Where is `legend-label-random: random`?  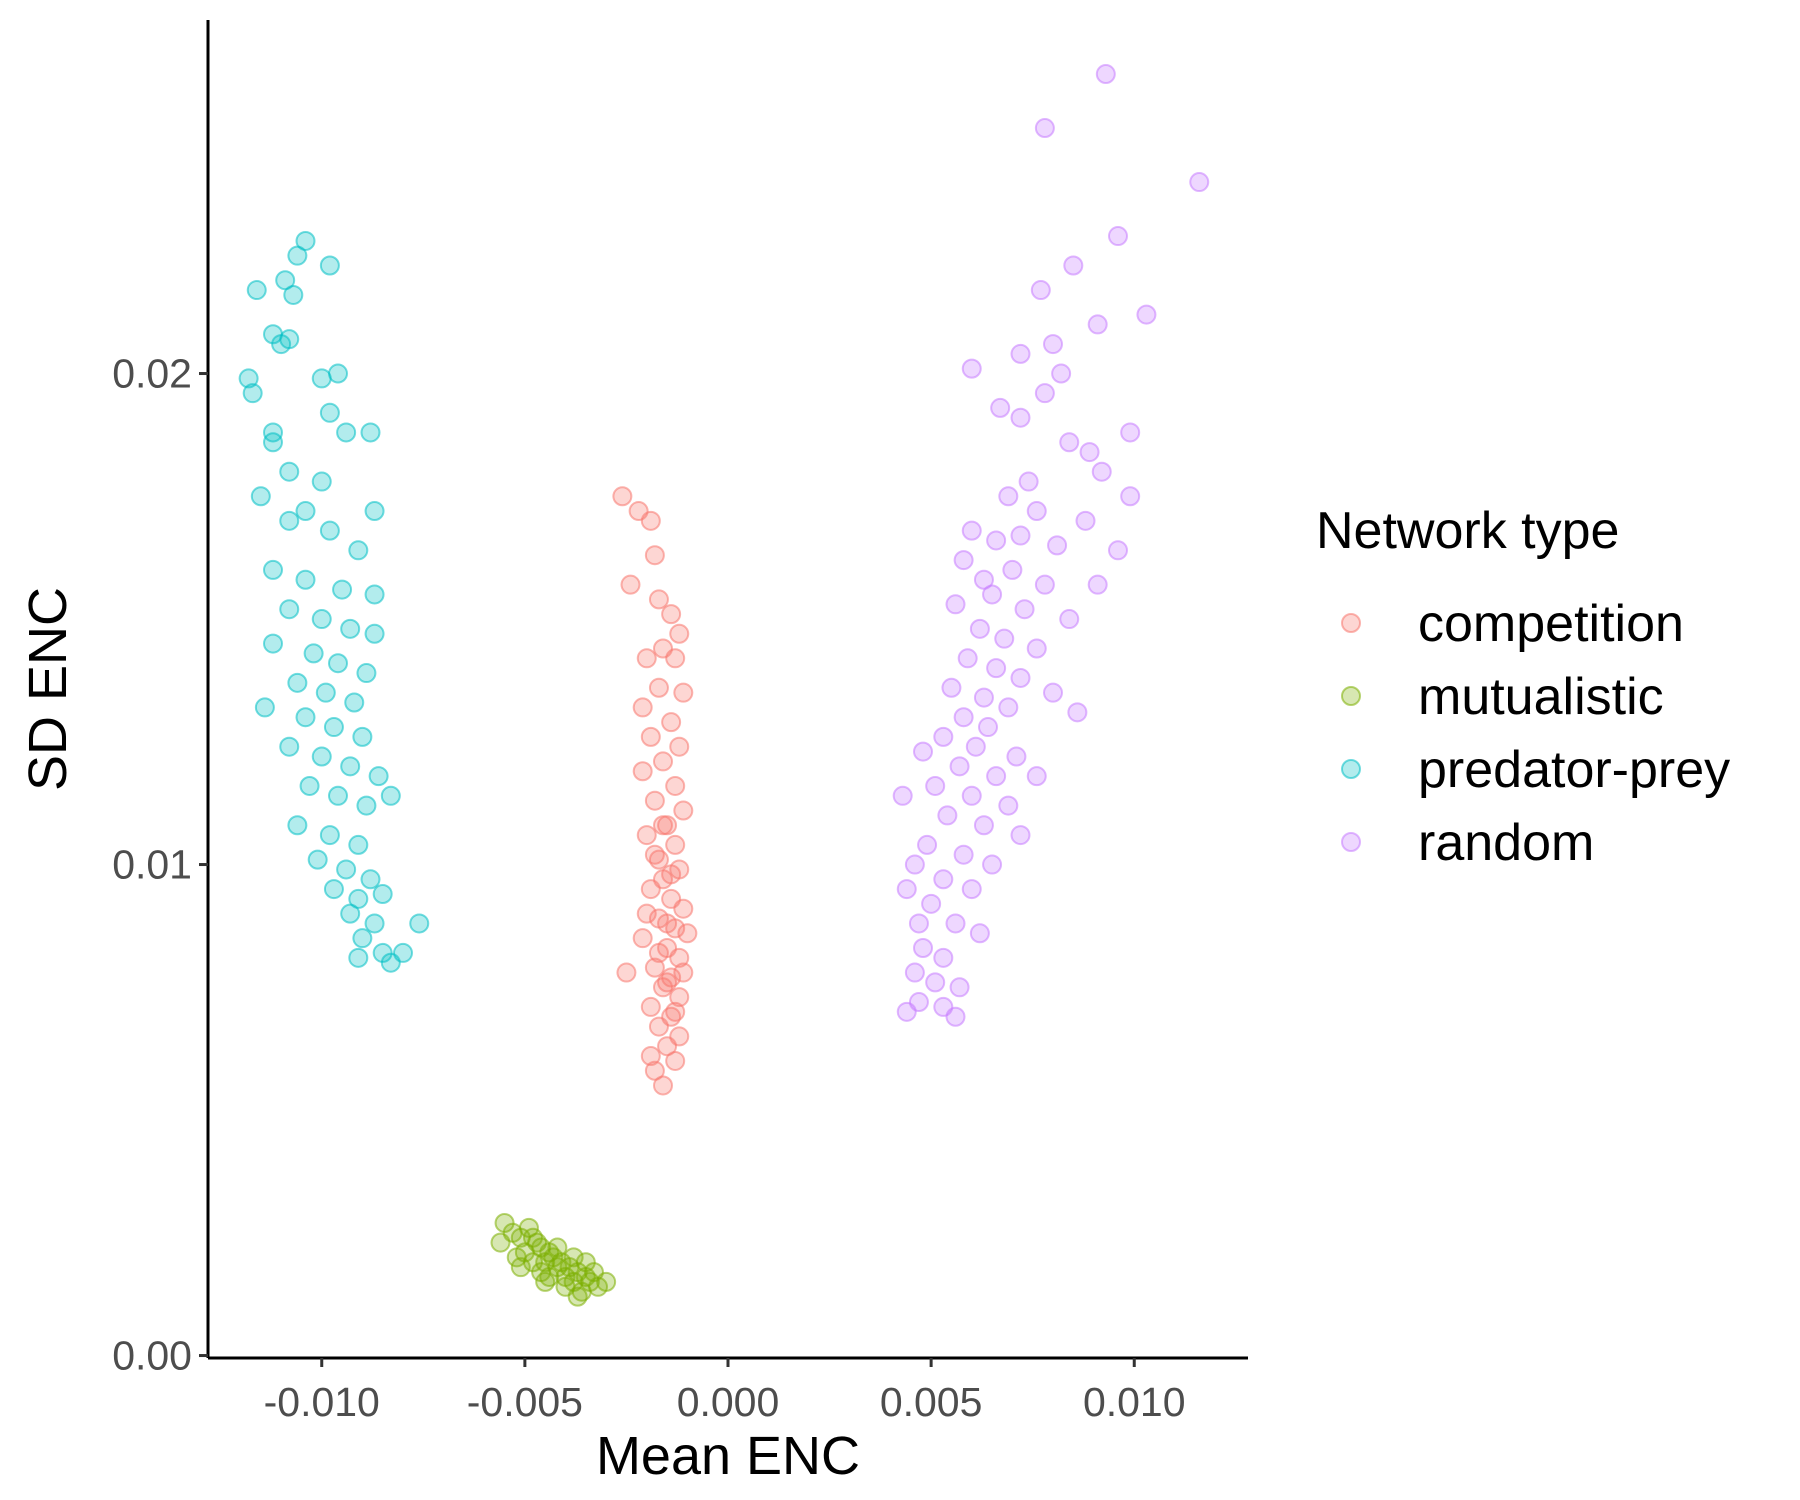 legend-label-random: random is located at coordinates (1506, 843).